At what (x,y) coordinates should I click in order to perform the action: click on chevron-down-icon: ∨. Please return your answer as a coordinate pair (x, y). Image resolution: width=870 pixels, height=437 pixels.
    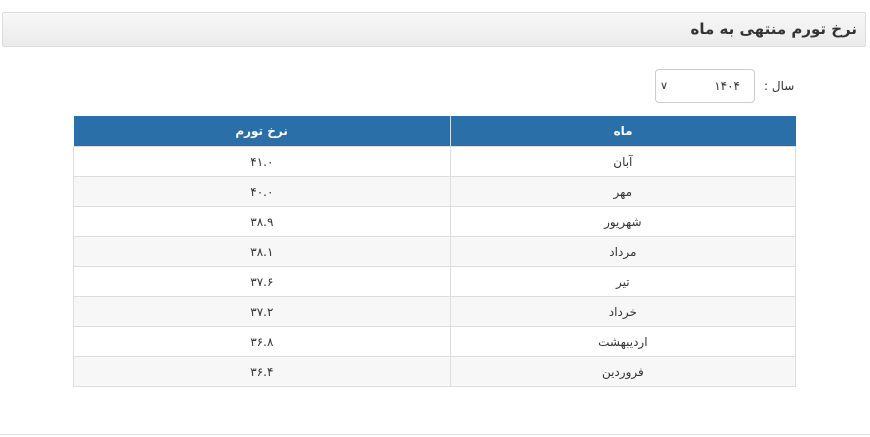
    Looking at the image, I should click on (664, 85).